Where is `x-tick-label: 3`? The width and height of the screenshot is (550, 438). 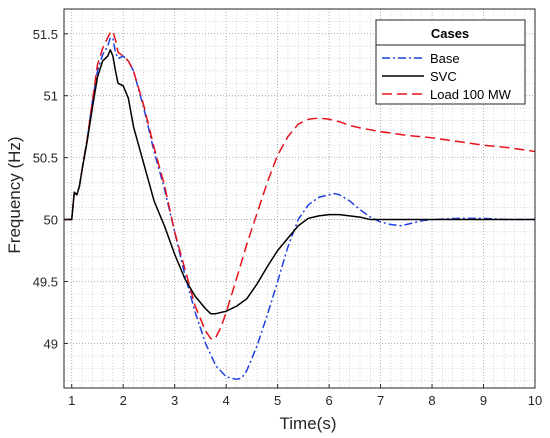
x-tick-label: 3 is located at coordinates (174, 400).